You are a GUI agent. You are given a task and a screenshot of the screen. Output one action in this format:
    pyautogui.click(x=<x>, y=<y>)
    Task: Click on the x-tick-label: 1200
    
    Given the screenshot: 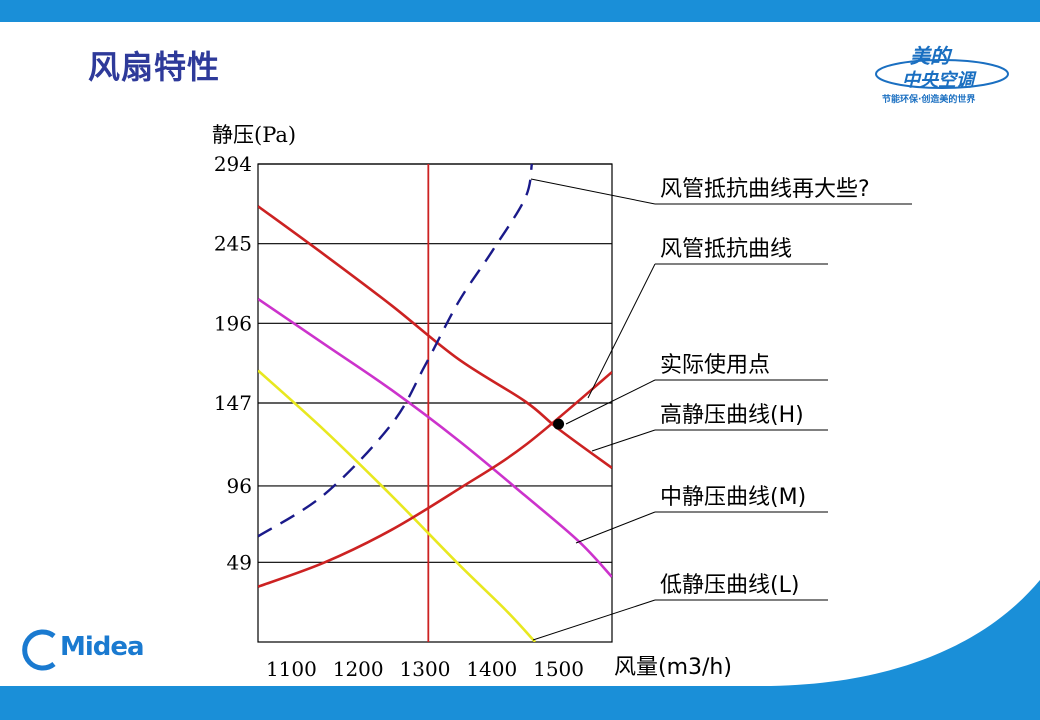 What is the action you would take?
    pyautogui.click(x=358, y=669)
    